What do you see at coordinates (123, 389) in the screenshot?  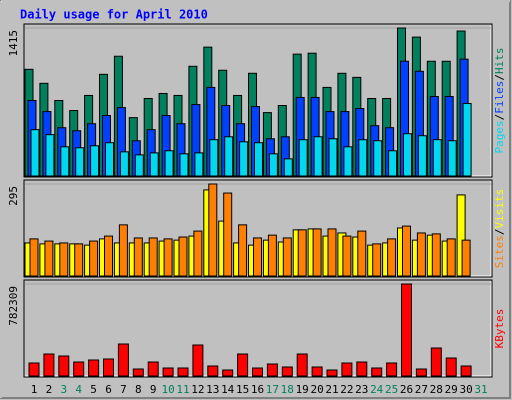 I see `x-tick-label: 7` at bounding box center [123, 389].